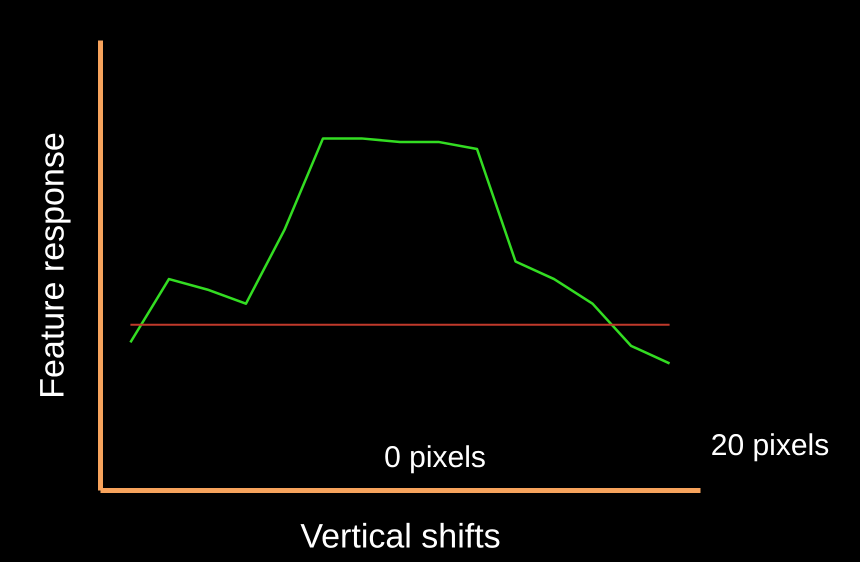  Describe the element at coordinates (400, 537) in the screenshot. I see `x-axis-title: Vertical shifts` at that location.